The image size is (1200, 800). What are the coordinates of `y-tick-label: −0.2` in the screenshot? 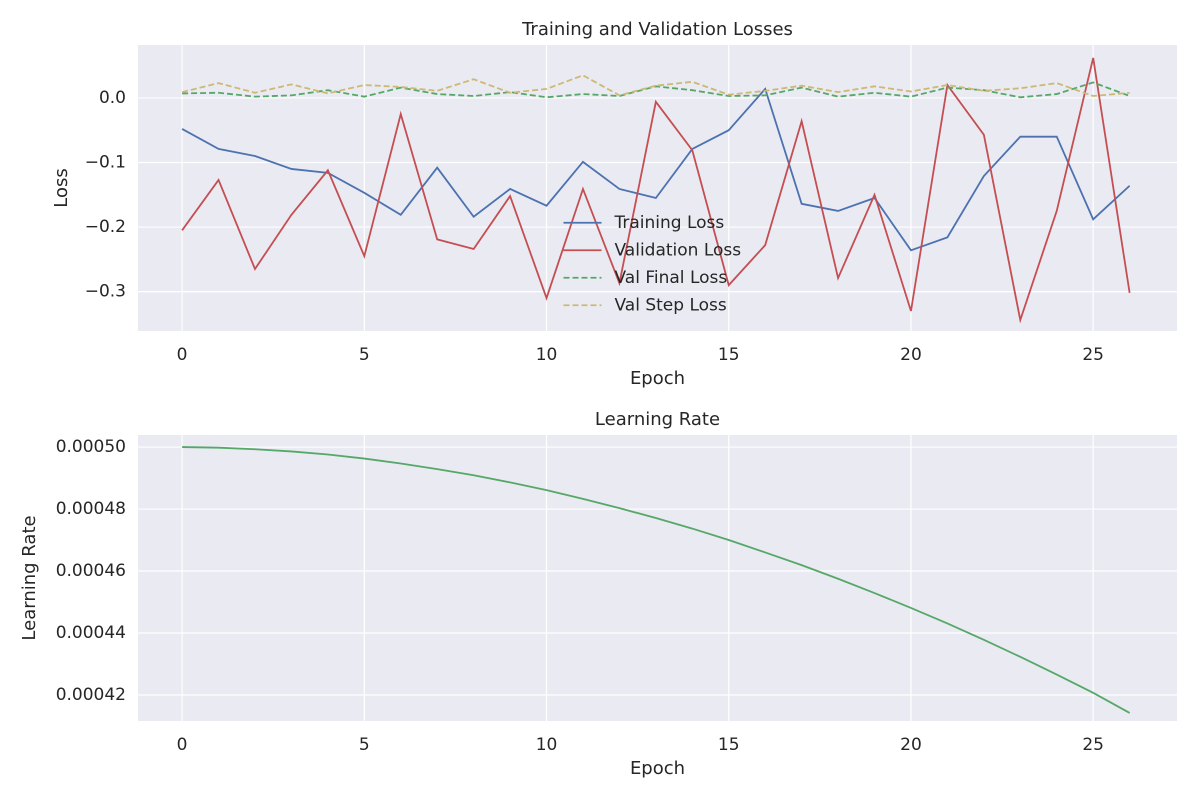 It's located at (105, 227).